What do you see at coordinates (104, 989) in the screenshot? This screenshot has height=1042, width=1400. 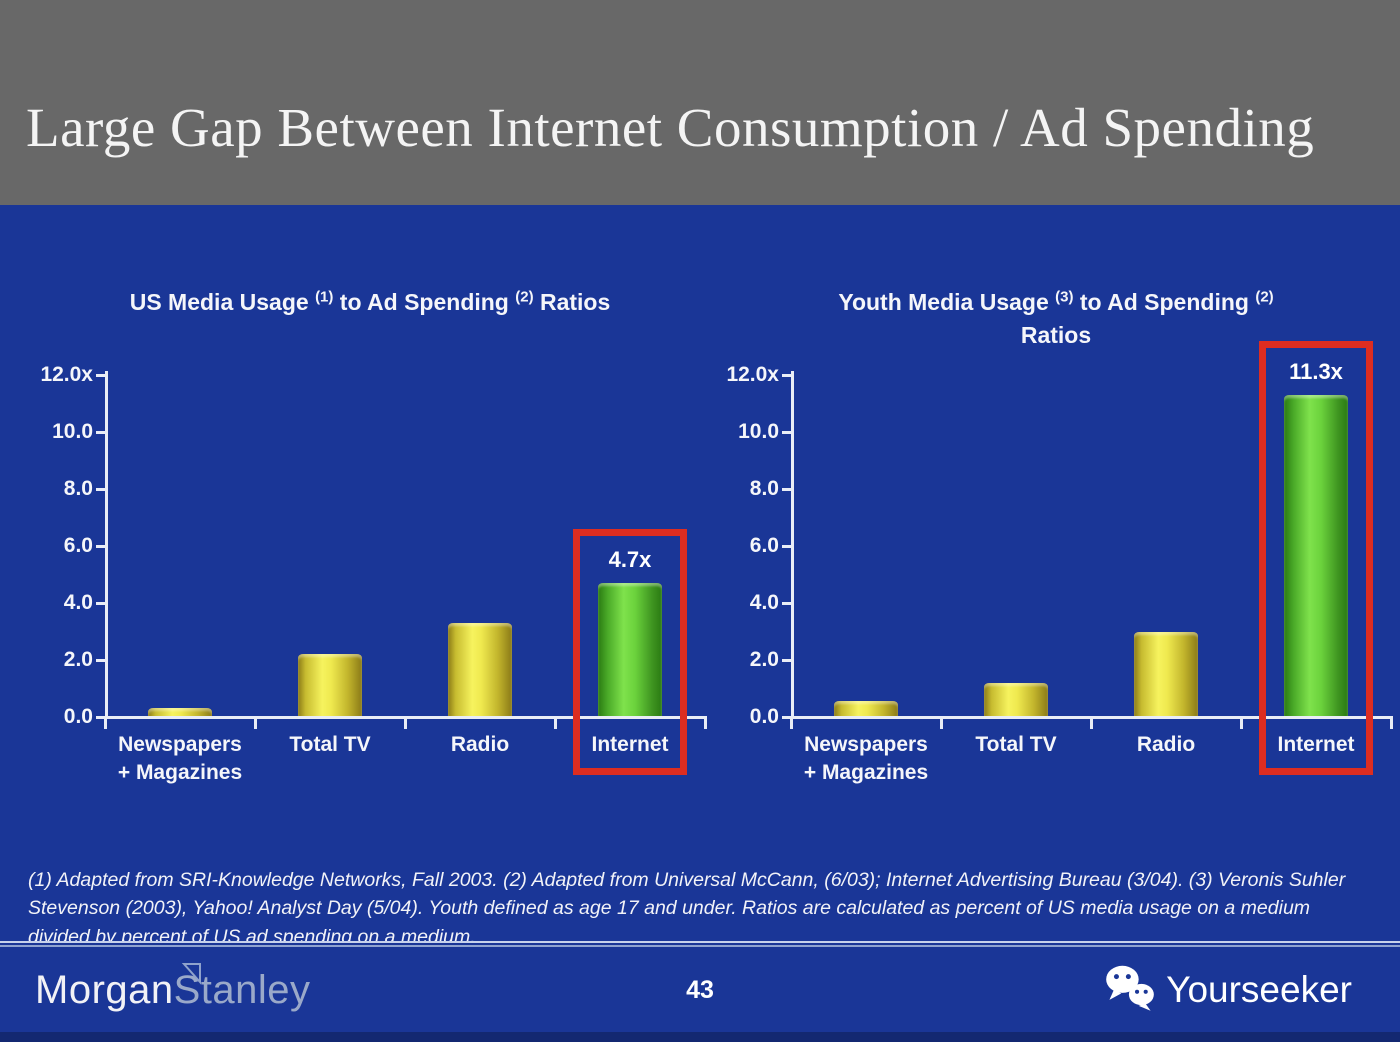 I see `brand-morgan: Morgan` at bounding box center [104, 989].